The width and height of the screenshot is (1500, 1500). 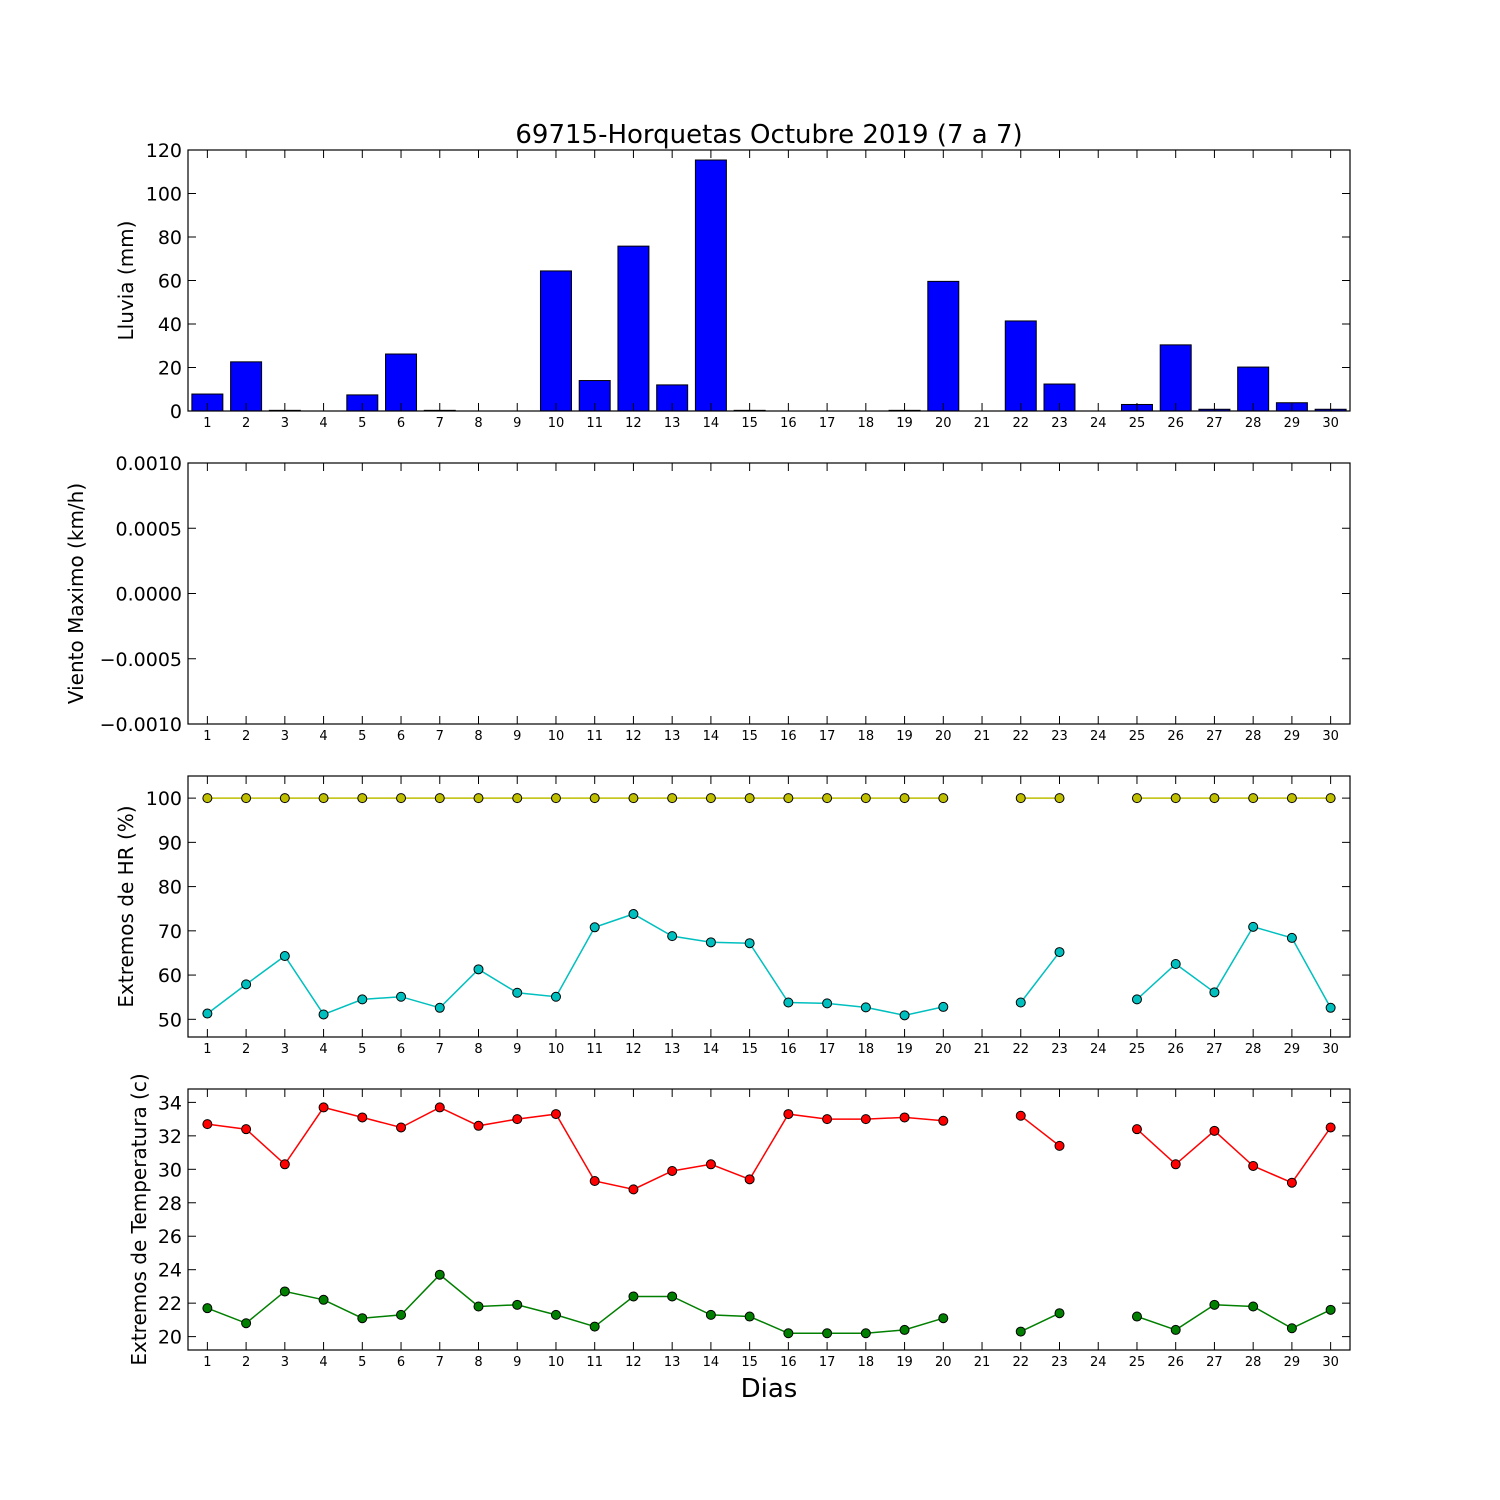 What do you see at coordinates (170, 369) in the screenshot?
I see `y-tick-label: 20` at bounding box center [170, 369].